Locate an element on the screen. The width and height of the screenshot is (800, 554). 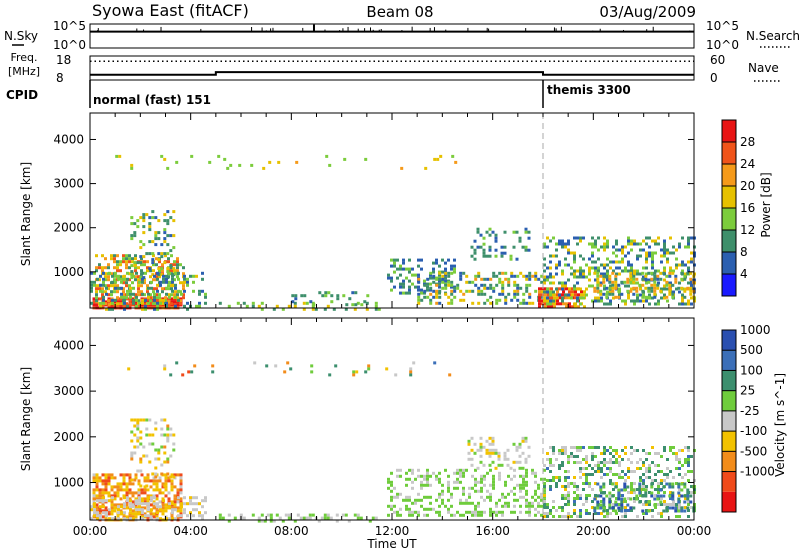
frequency-line is located at coordinates (392, 73).